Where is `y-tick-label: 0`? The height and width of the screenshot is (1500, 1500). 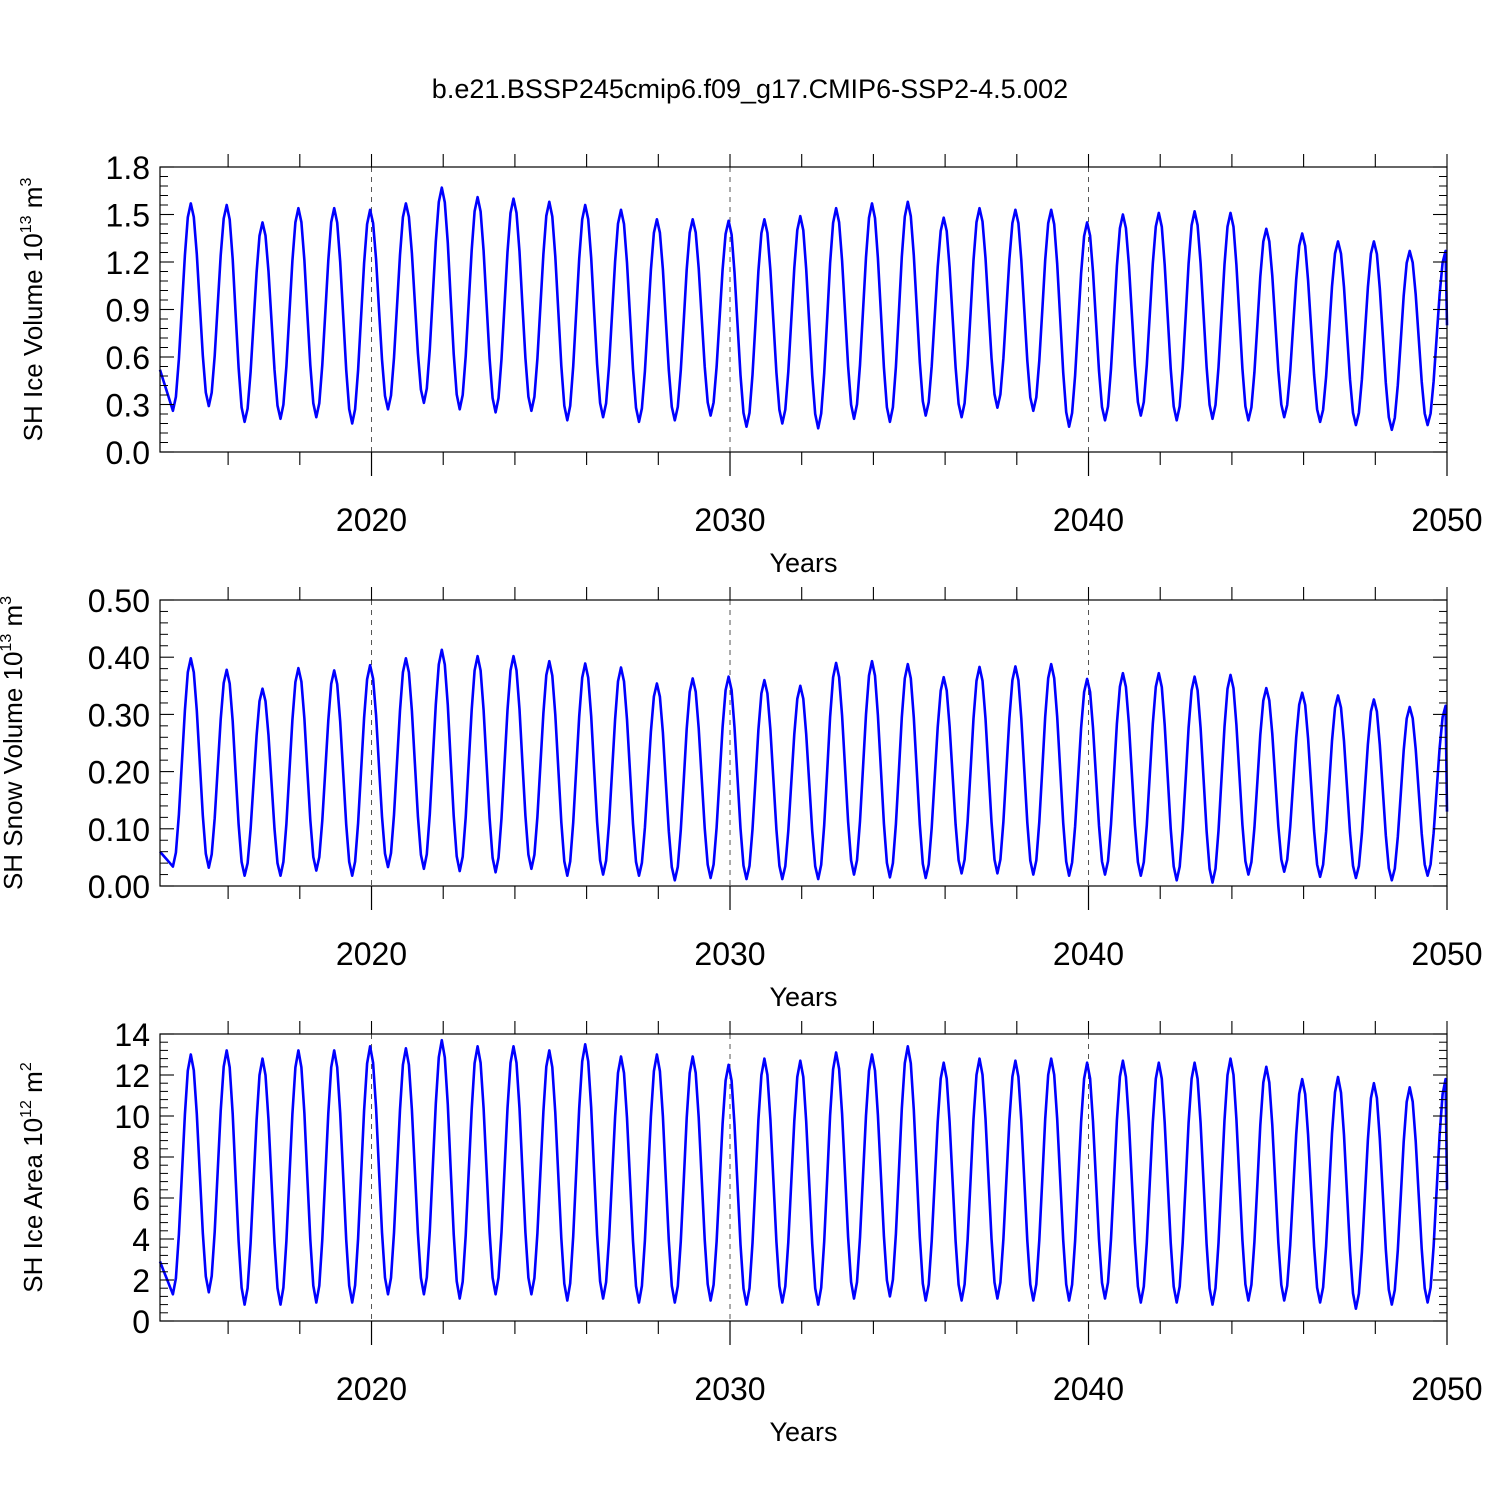 y-tick-label: 0 is located at coordinates (141, 1322).